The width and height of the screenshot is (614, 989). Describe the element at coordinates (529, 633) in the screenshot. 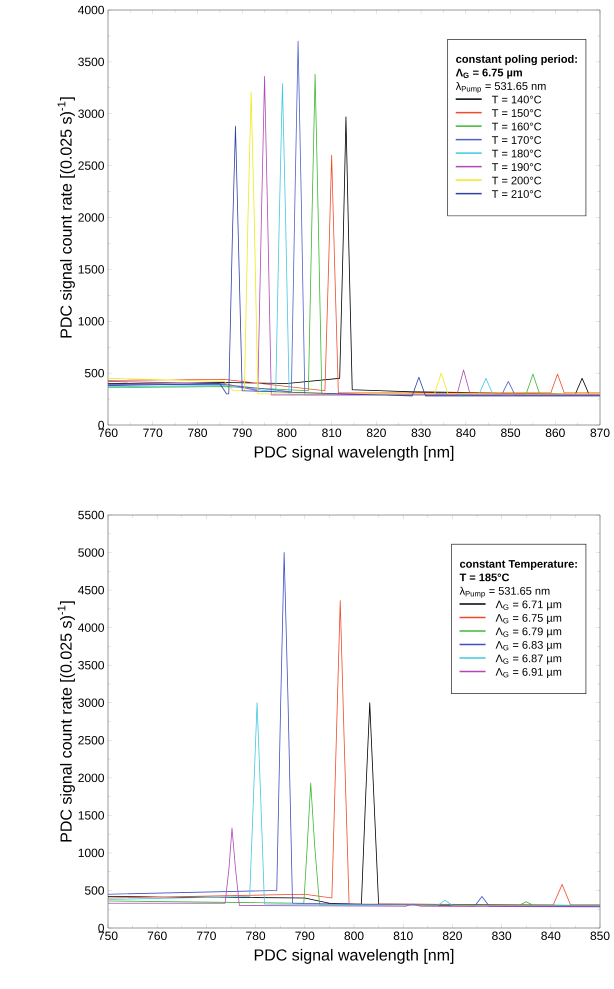

I see `legend-label: Λ$_{G}$ = 6.79 µm` at that location.